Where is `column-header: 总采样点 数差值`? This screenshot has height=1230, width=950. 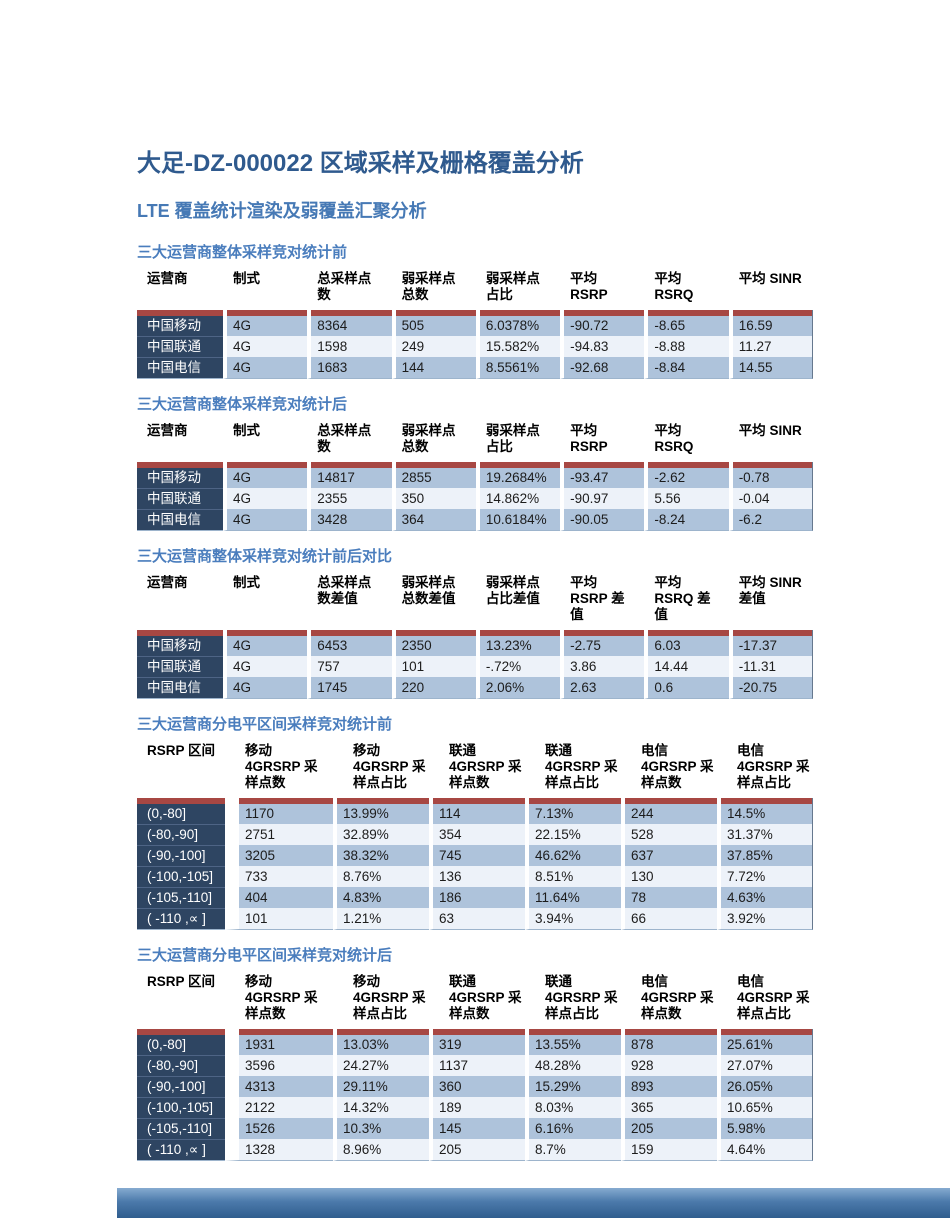
column-header: 总采样点 数差值 is located at coordinates (349, 601).